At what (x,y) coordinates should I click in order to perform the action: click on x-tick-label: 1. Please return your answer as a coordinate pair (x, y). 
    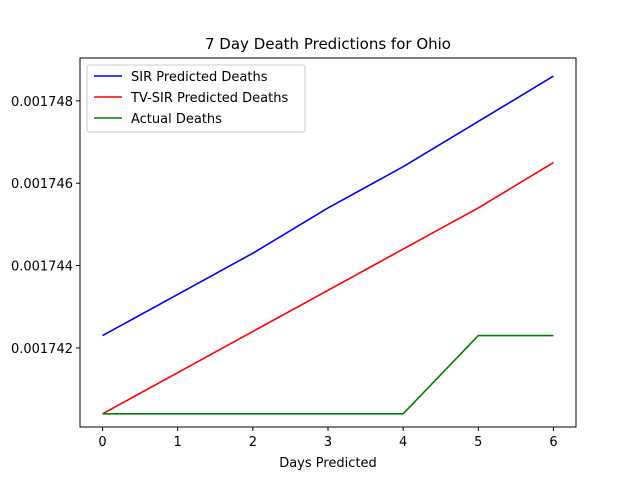
    Looking at the image, I should click on (178, 442).